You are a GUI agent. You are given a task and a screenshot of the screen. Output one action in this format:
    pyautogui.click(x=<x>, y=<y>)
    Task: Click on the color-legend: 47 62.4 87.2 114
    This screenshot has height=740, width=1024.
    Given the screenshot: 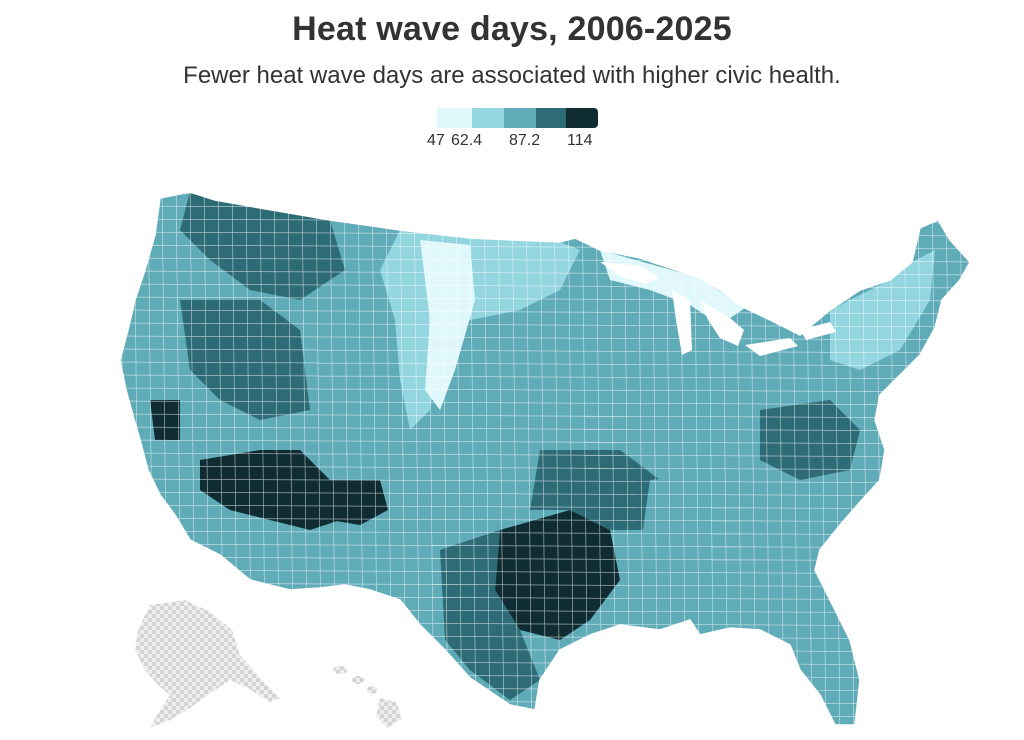 What is the action you would take?
    pyautogui.click(x=512, y=128)
    